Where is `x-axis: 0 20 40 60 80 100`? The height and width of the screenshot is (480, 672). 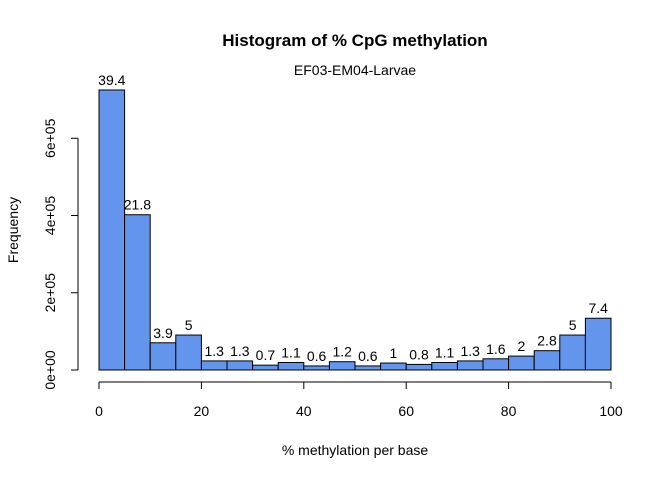 x-axis: 0 20 40 60 80 100 is located at coordinates (359, 400).